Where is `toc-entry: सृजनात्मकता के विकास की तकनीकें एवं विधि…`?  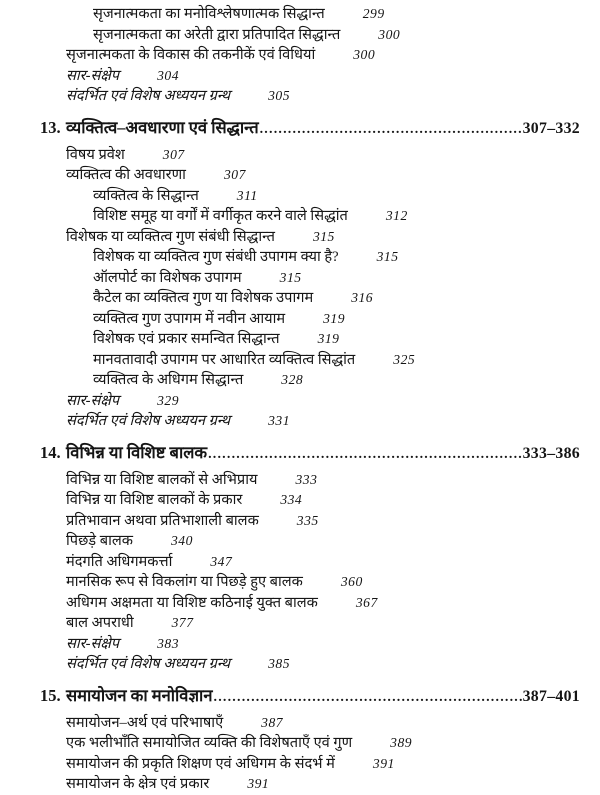 toc-entry: सृजनात्मकता के विकास की तकनीकें एवं विधि… is located at coordinates (310, 55).